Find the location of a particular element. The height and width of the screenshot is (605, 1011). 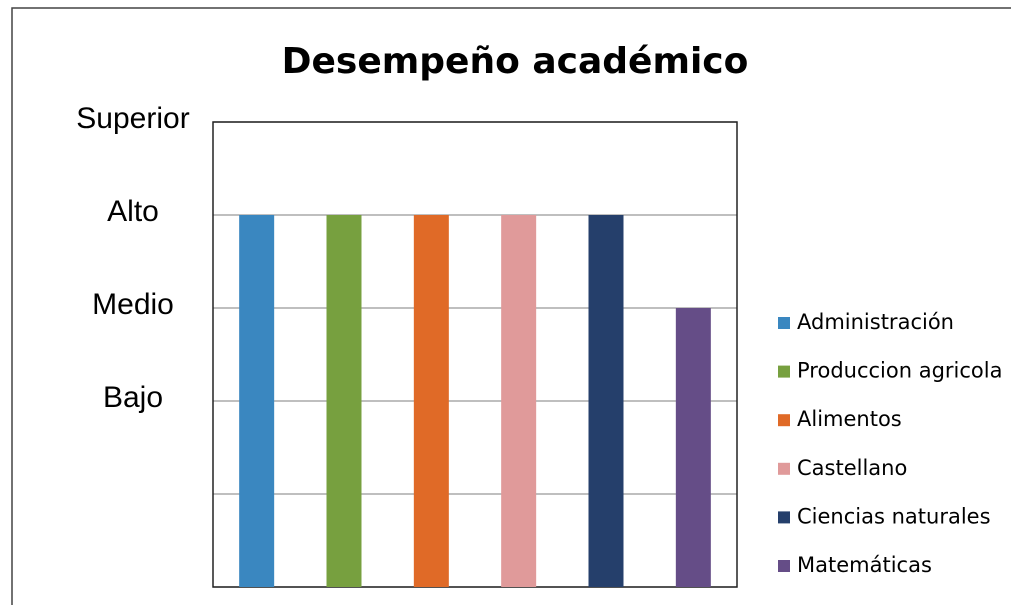

y-tick-label: Alto is located at coordinates (133, 211).